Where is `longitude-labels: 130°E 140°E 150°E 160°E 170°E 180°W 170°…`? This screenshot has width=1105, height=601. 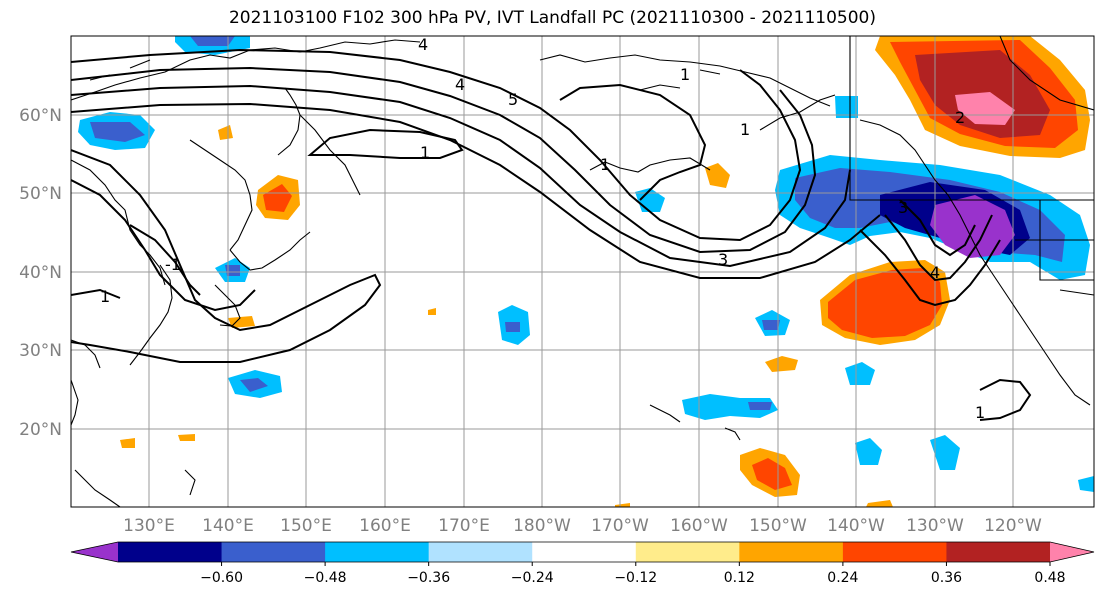 longitude-labels: 130°E 140°E 150°E 160°E 170°E 180°W 170°… is located at coordinates (582, 526).